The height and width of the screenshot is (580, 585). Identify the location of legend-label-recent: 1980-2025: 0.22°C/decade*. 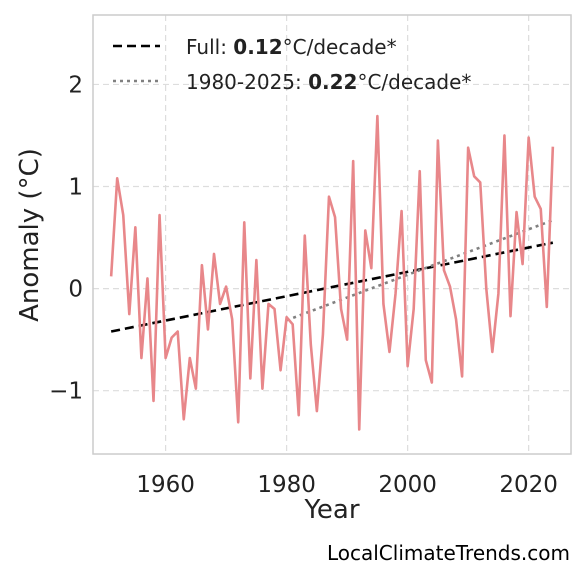
(328, 82).